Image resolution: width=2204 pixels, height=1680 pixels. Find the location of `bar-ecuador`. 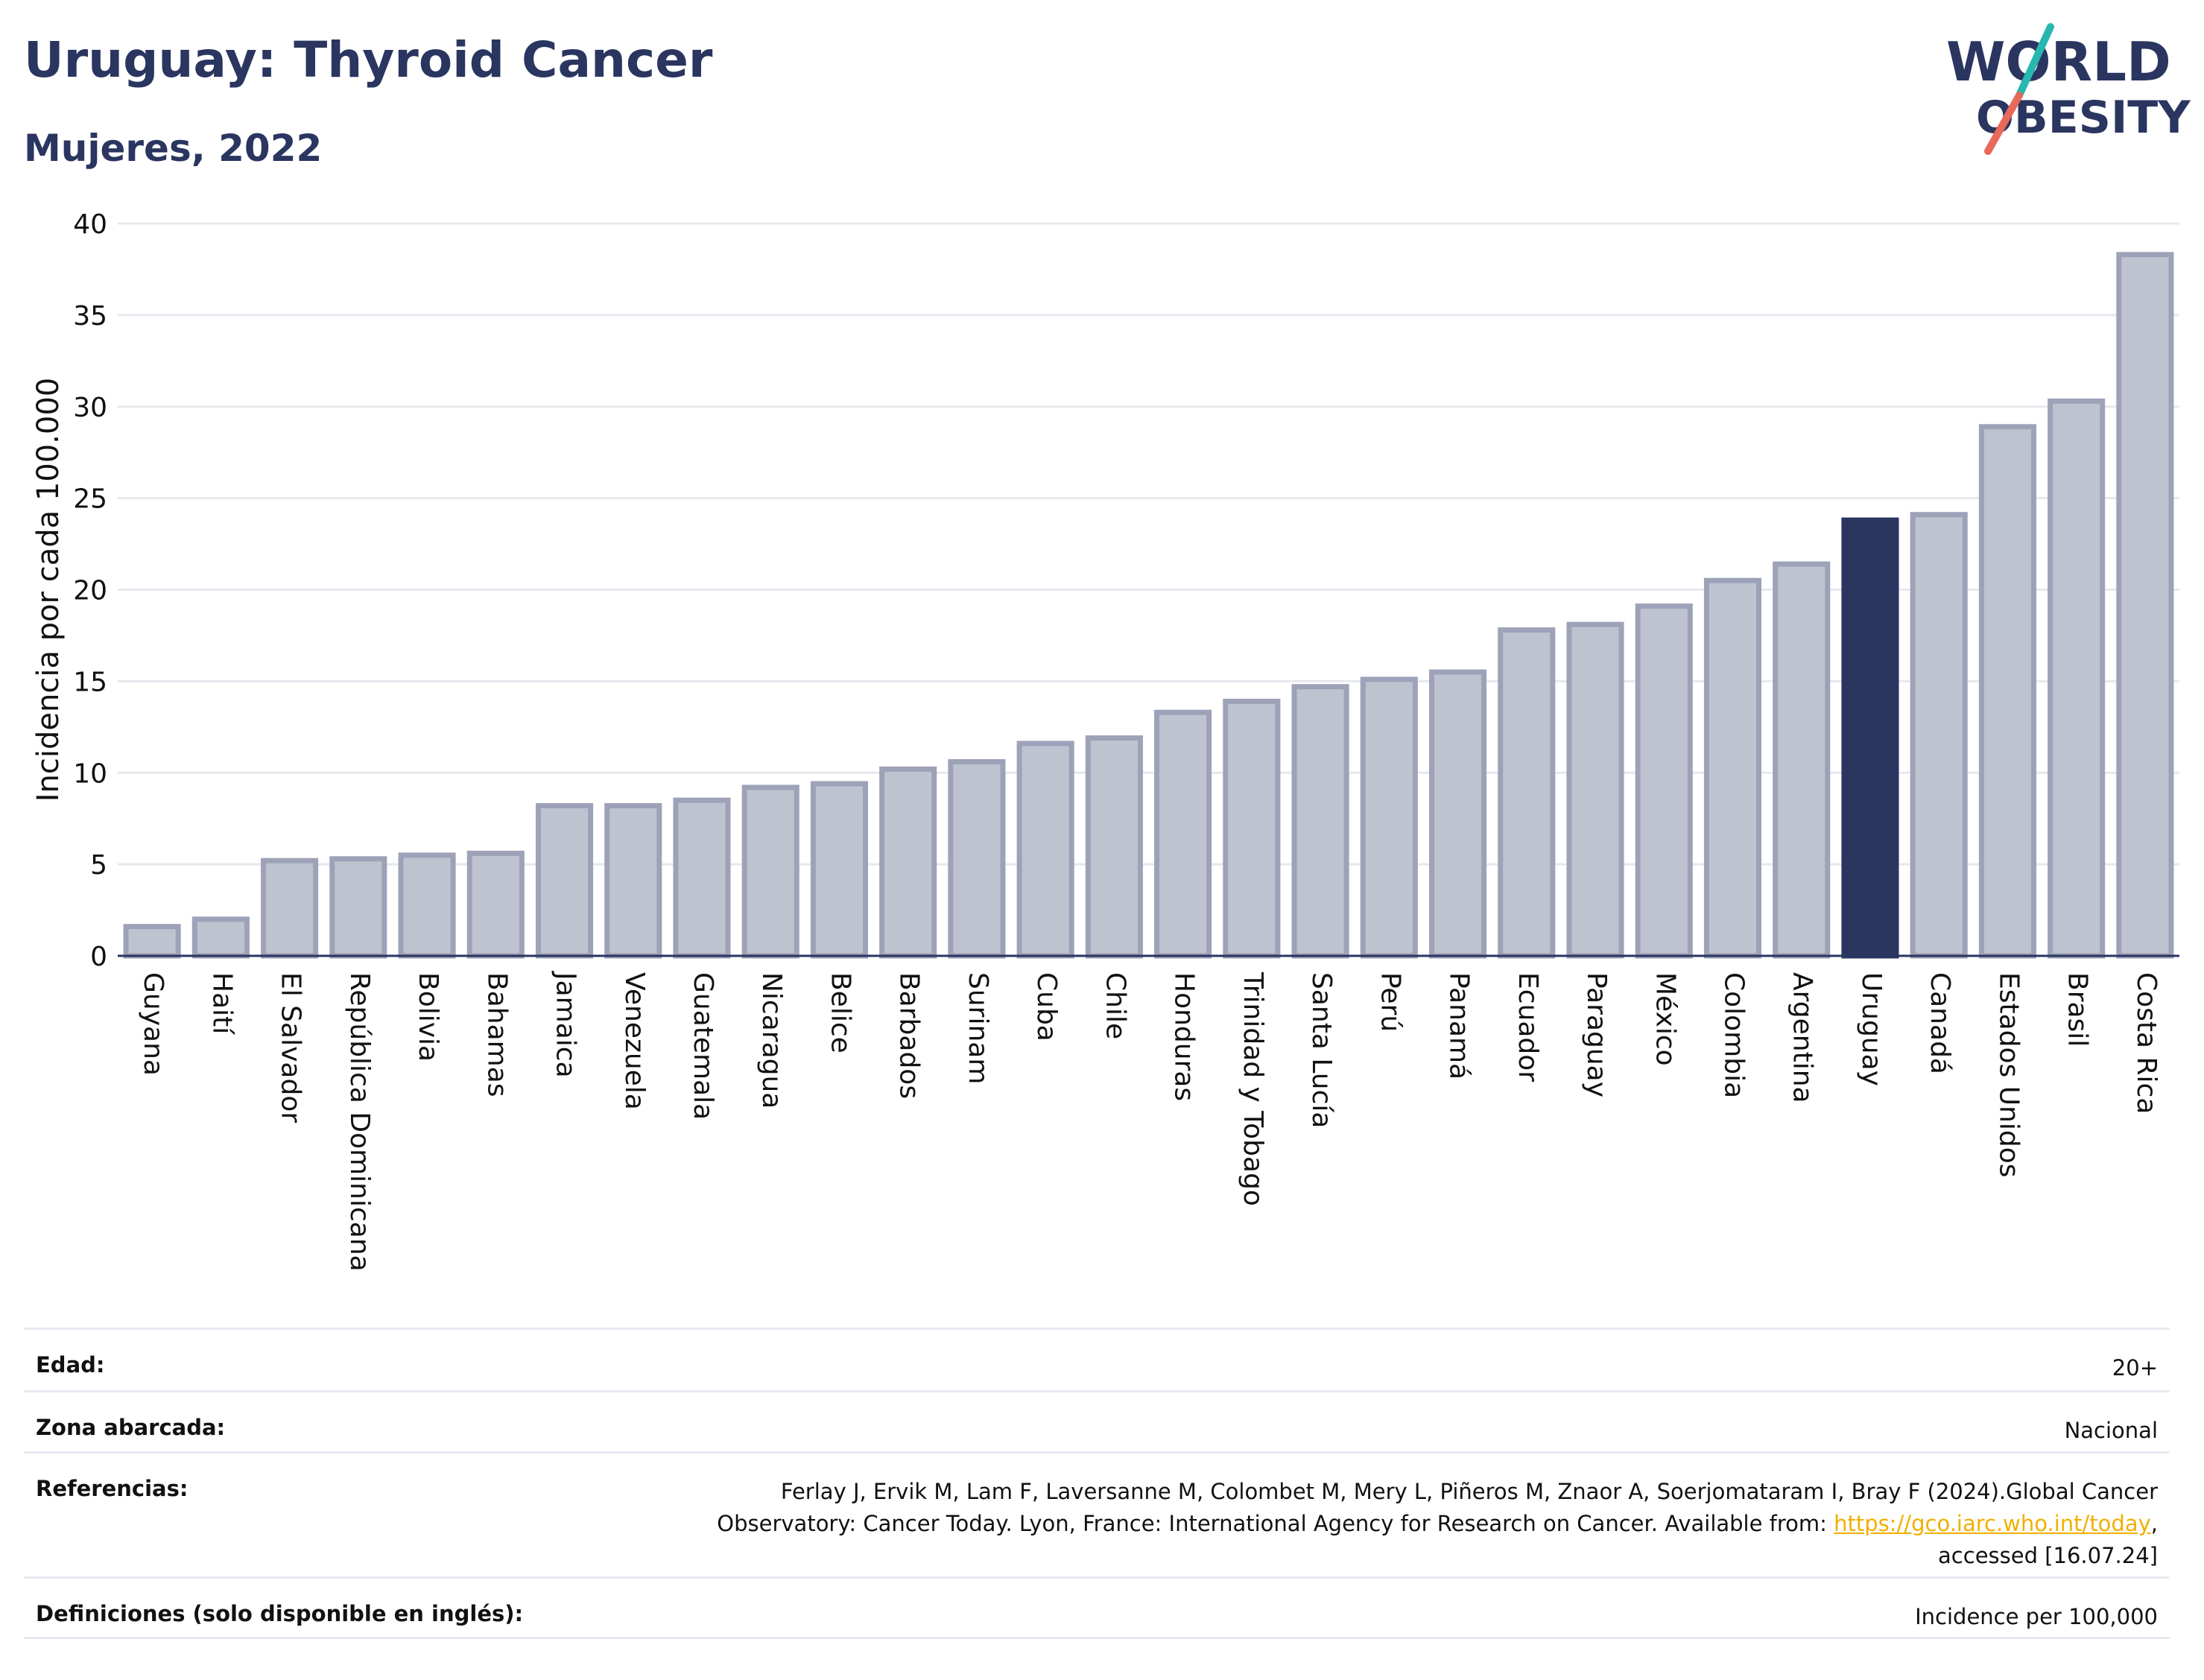

bar-ecuador is located at coordinates (1527, 793).